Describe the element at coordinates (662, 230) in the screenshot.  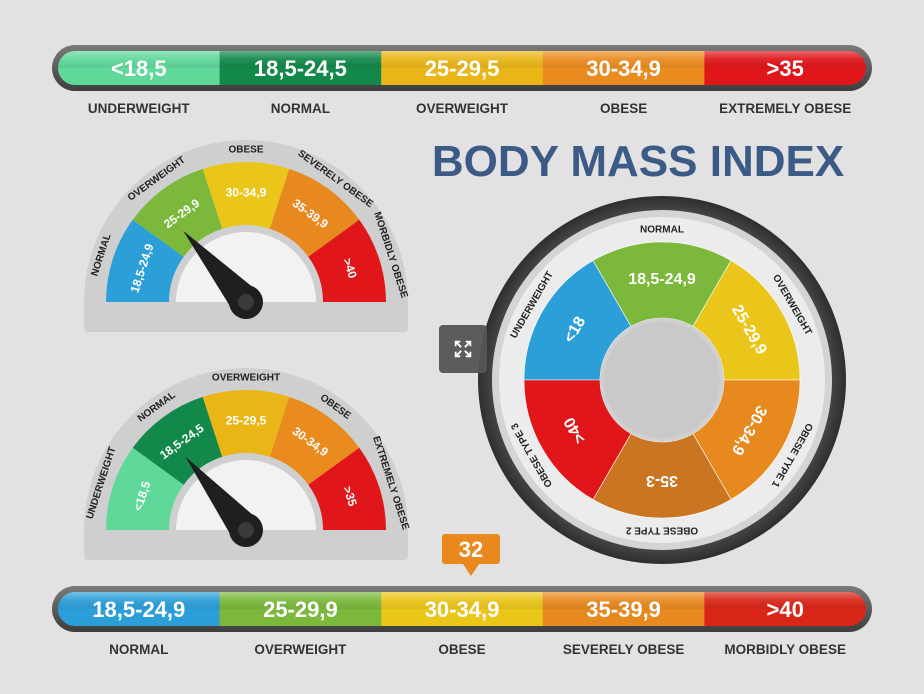
I see `dial-segment-label: NORMAL` at that location.